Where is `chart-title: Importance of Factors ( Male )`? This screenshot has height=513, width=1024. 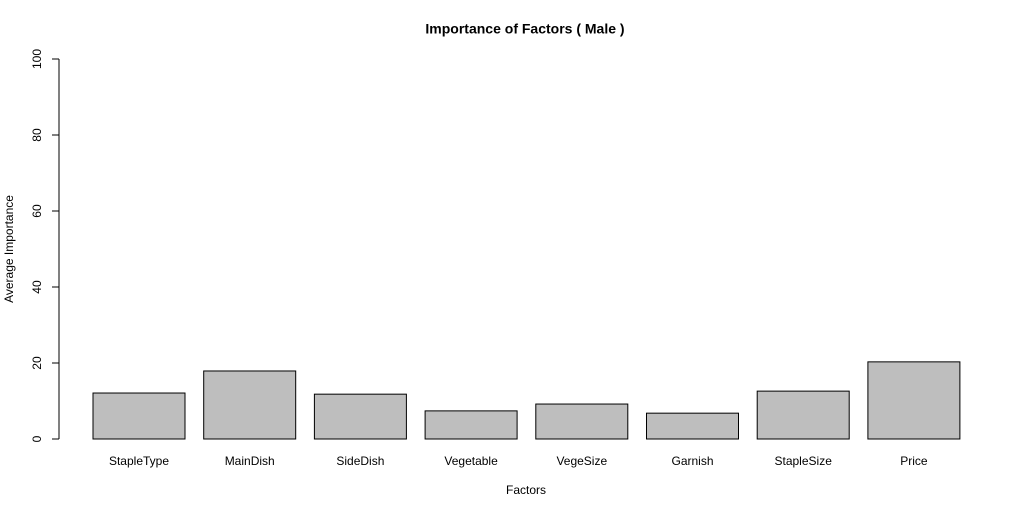 chart-title: Importance of Factors ( Male ) is located at coordinates (524, 29).